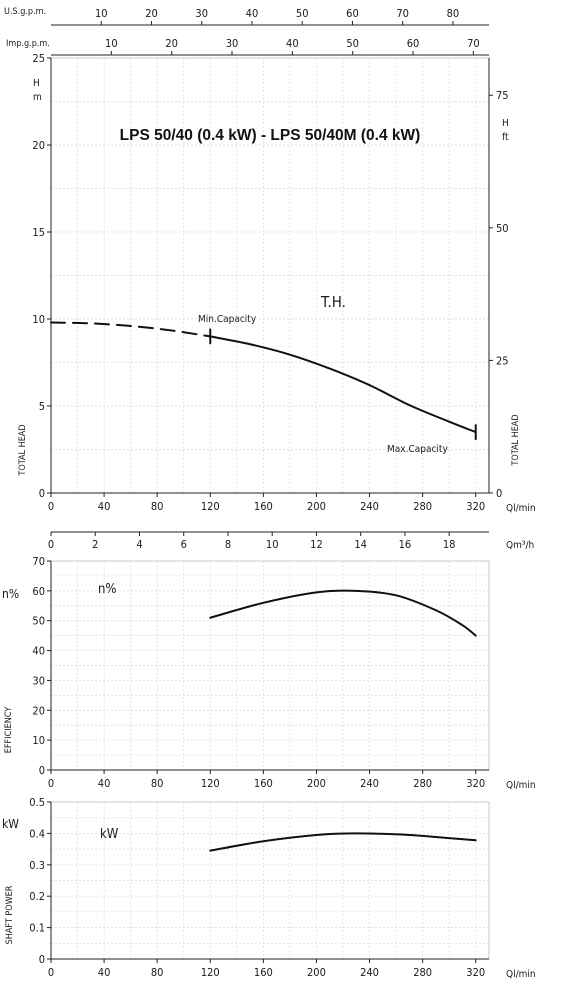  I want to click on imp-gpm-tick-label: 20, so click(171, 43).